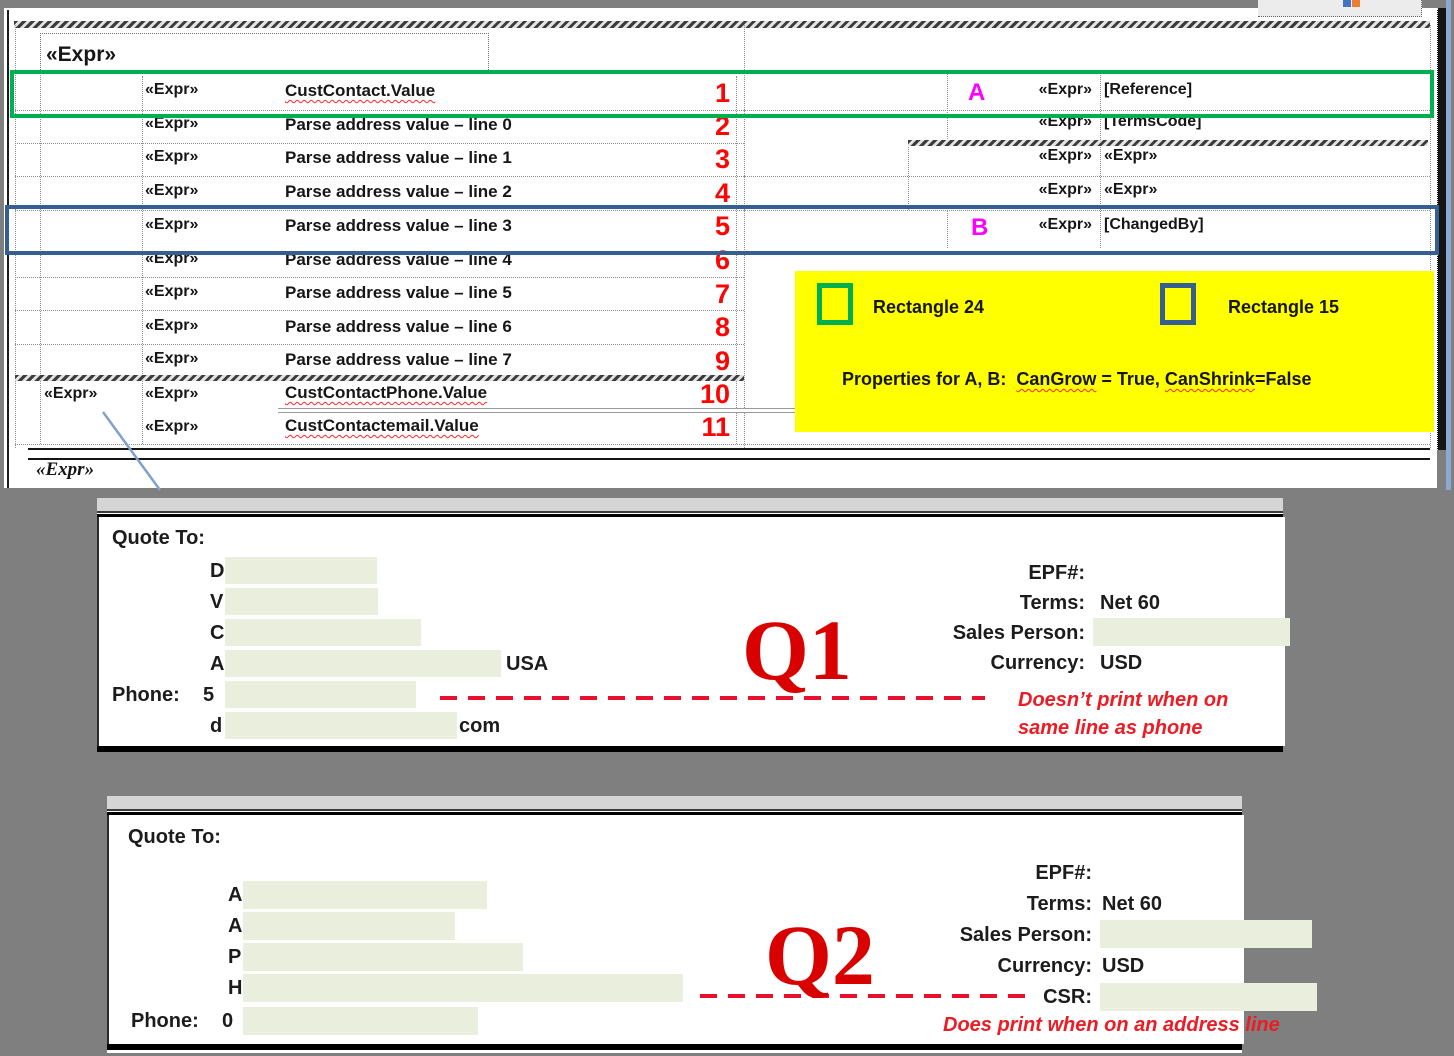  What do you see at coordinates (172, 156) in the screenshot?
I see `row3-expr: «Expr»` at bounding box center [172, 156].